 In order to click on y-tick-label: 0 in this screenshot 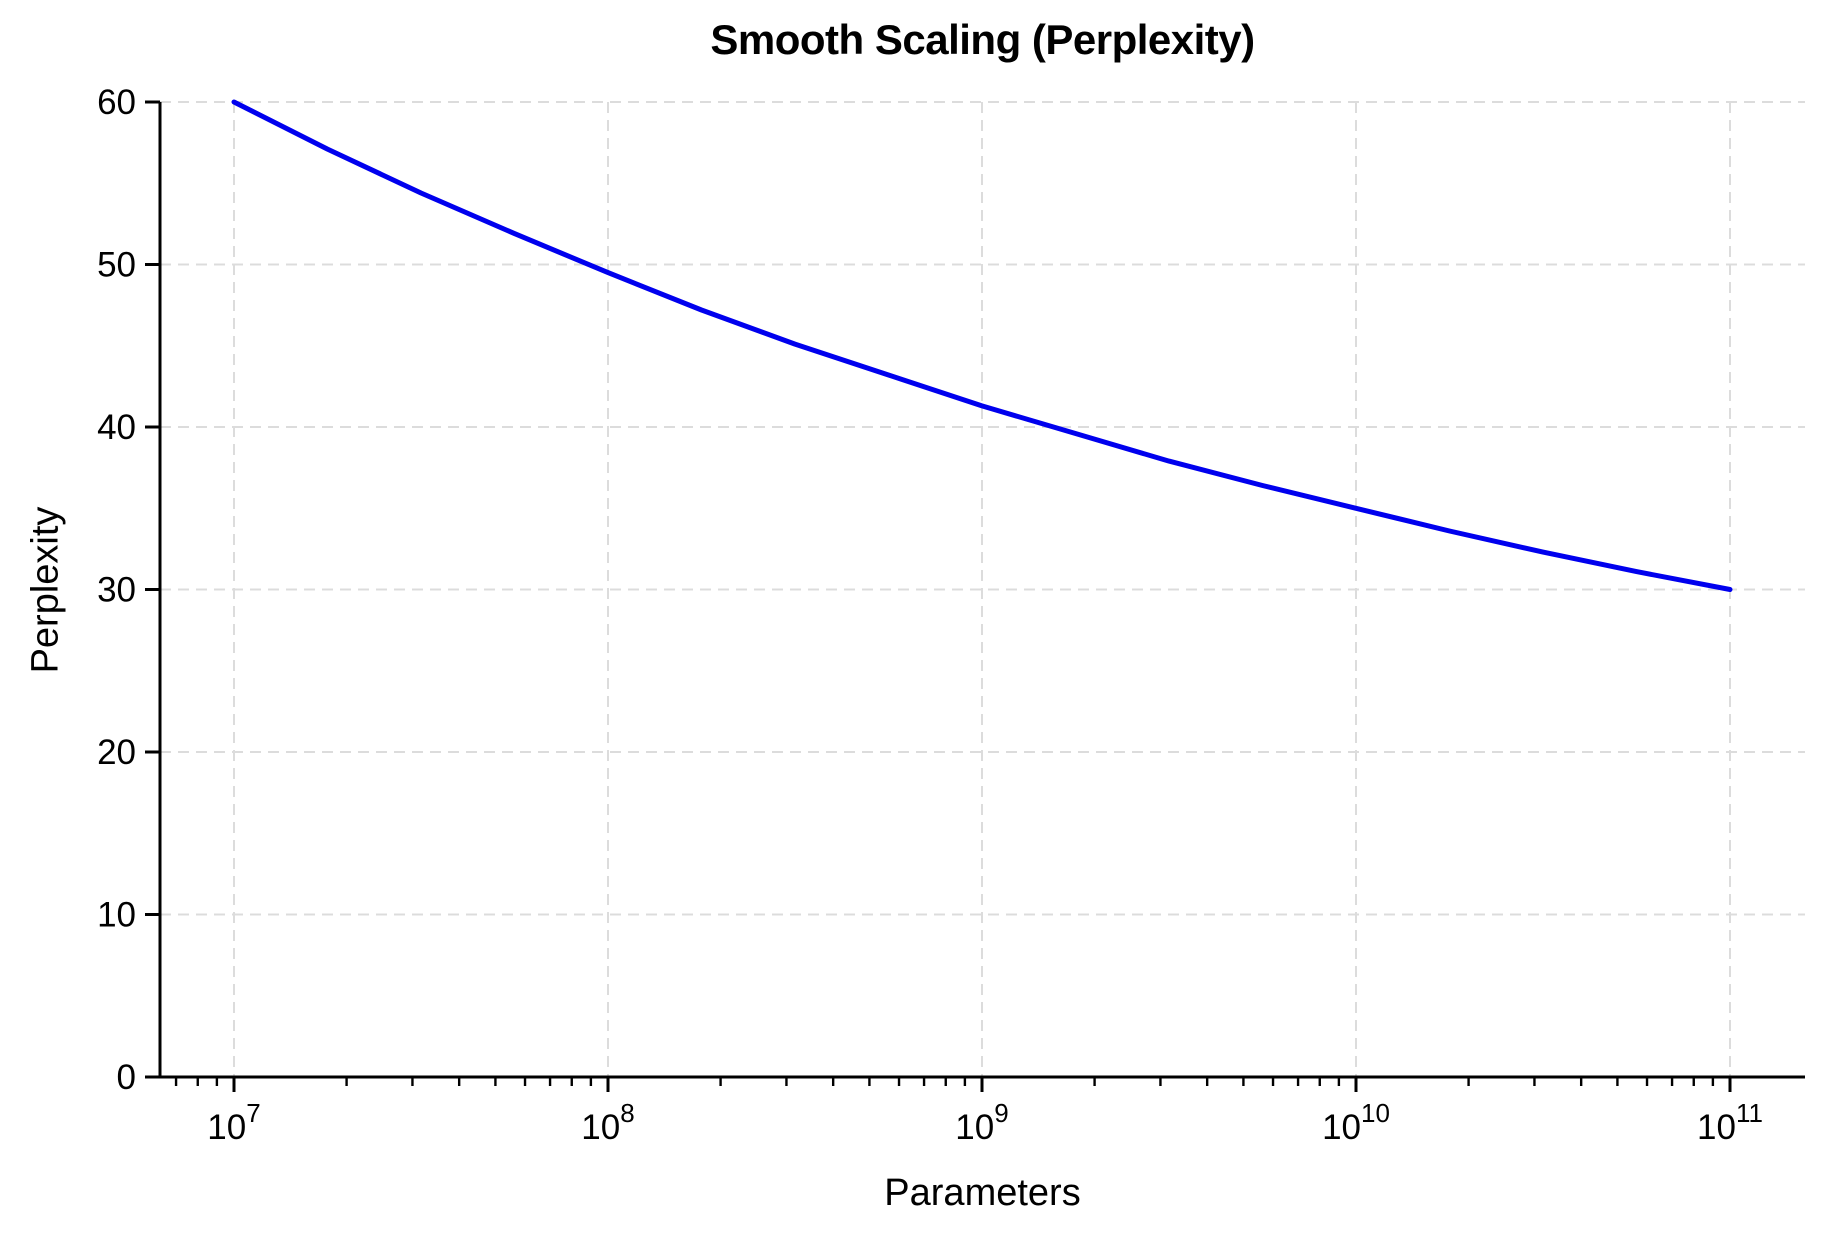, I will do `click(126, 1077)`.